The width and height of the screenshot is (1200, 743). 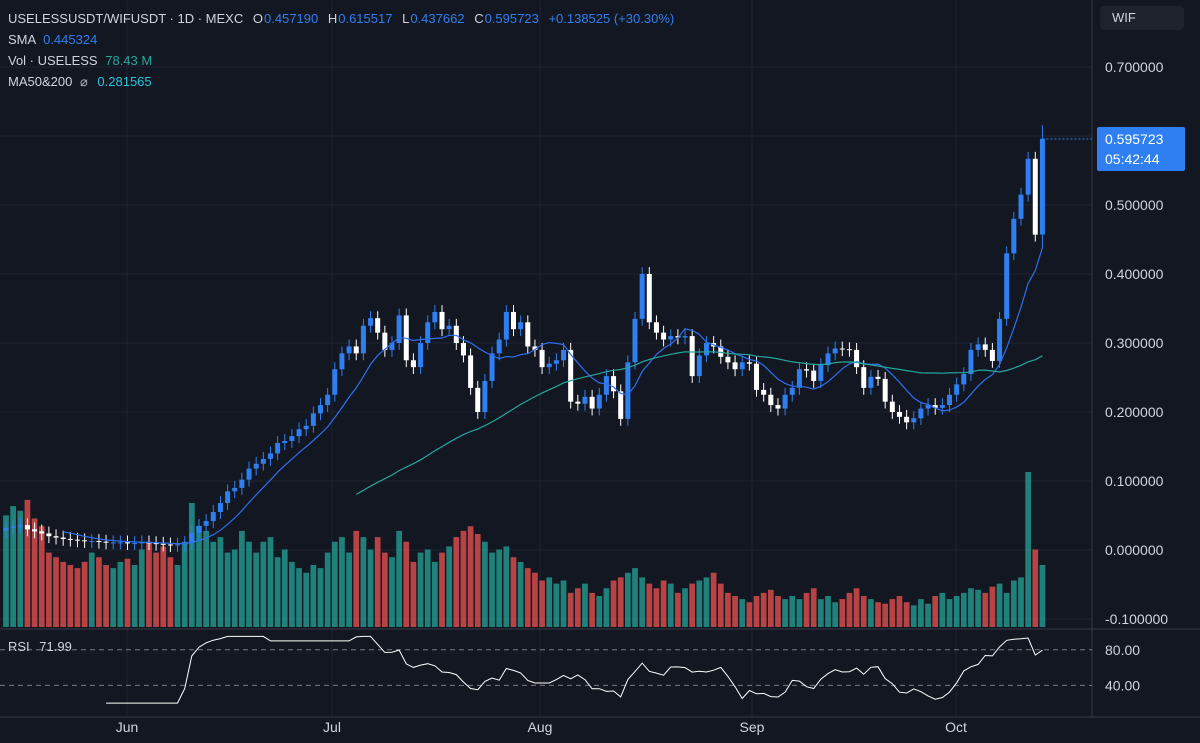 I want to click on ma-row: MA50&200 ⌀ 0.281565, so click(x=341, y=81).